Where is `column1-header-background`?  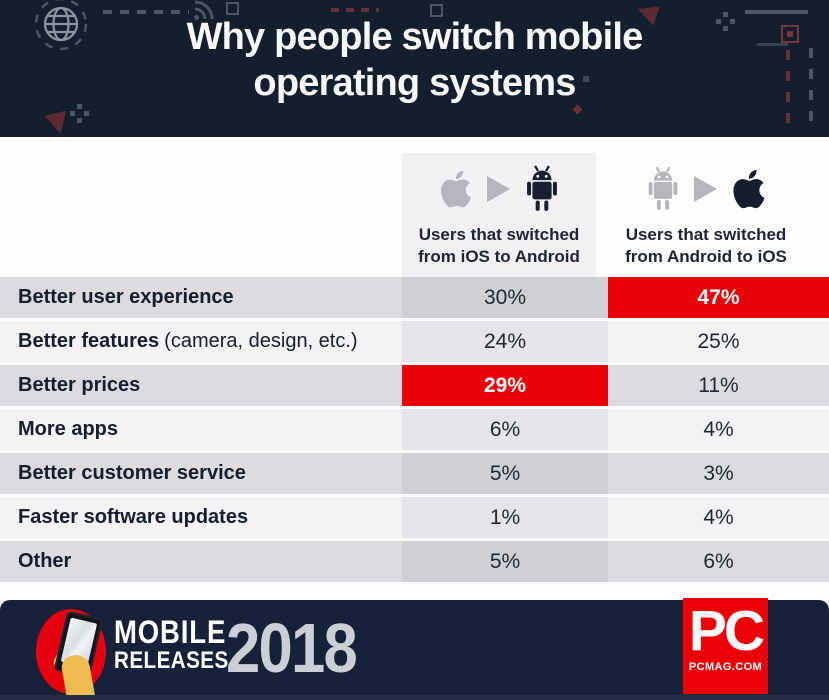
column1-header-background is located at coordinates (499, 215).